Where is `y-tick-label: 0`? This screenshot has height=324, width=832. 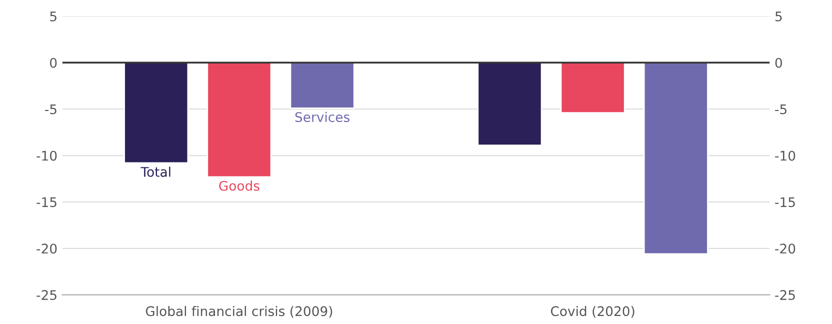
y-tick-label: 0 is located at coordinates (53, 63).